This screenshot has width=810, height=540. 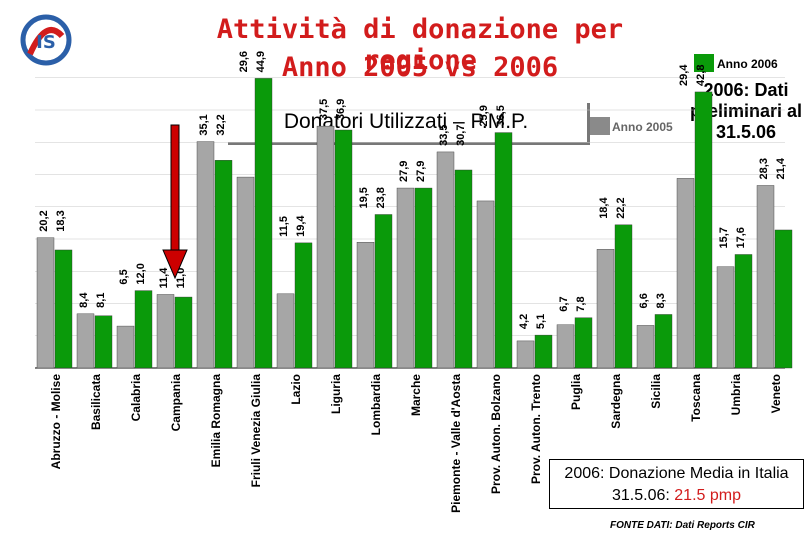 I want to click on bar-2006-prov-auton-trento, so click(x=543, y=351).